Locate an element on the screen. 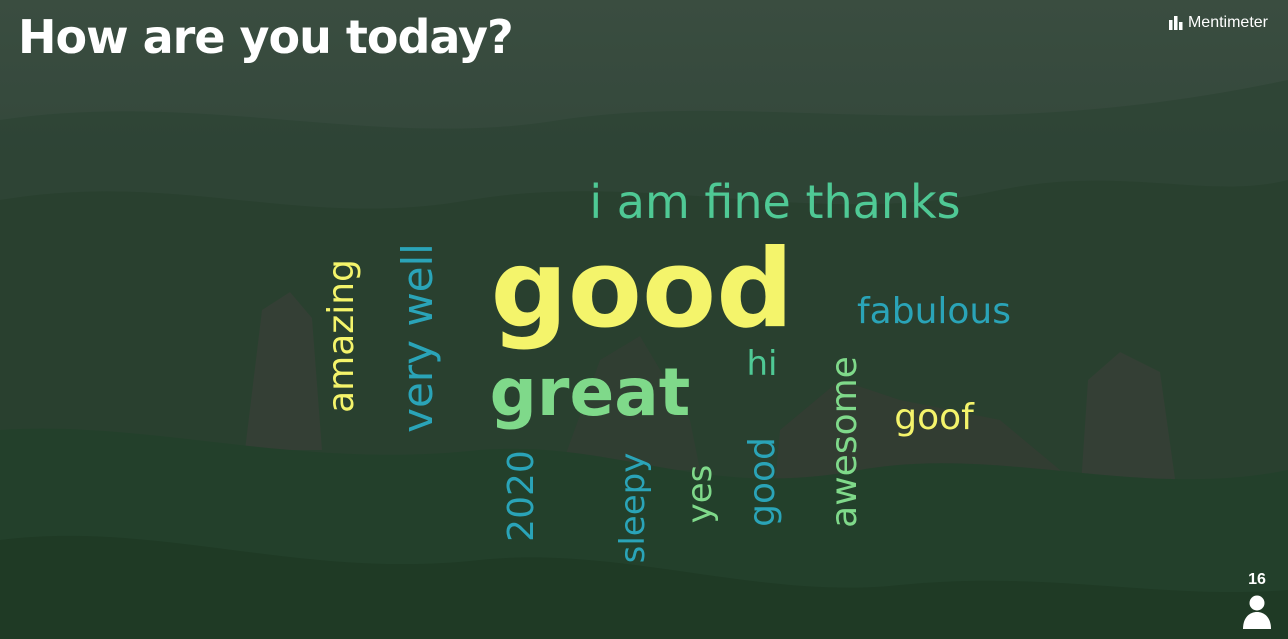 This screenshot has height=639, width=1288. participant-counter: 16 is located at coordinates (1257, 600).